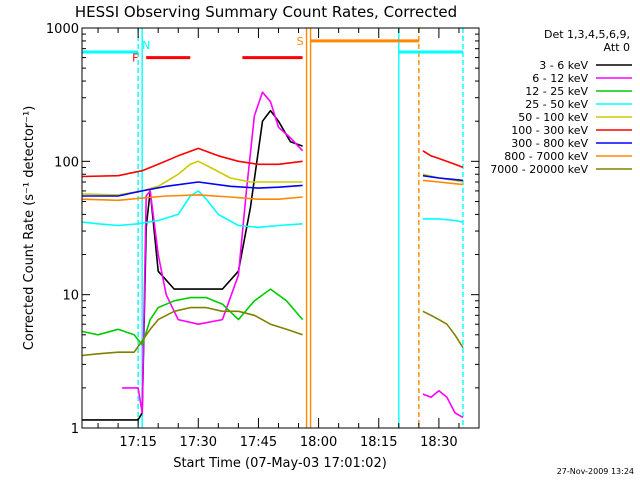 This screenshot has width=640, height=480. What do you see at coordinates (258, 442) in the screenshot?
I see `x-tick-label: 17:45` at bounding box center [258, 442].